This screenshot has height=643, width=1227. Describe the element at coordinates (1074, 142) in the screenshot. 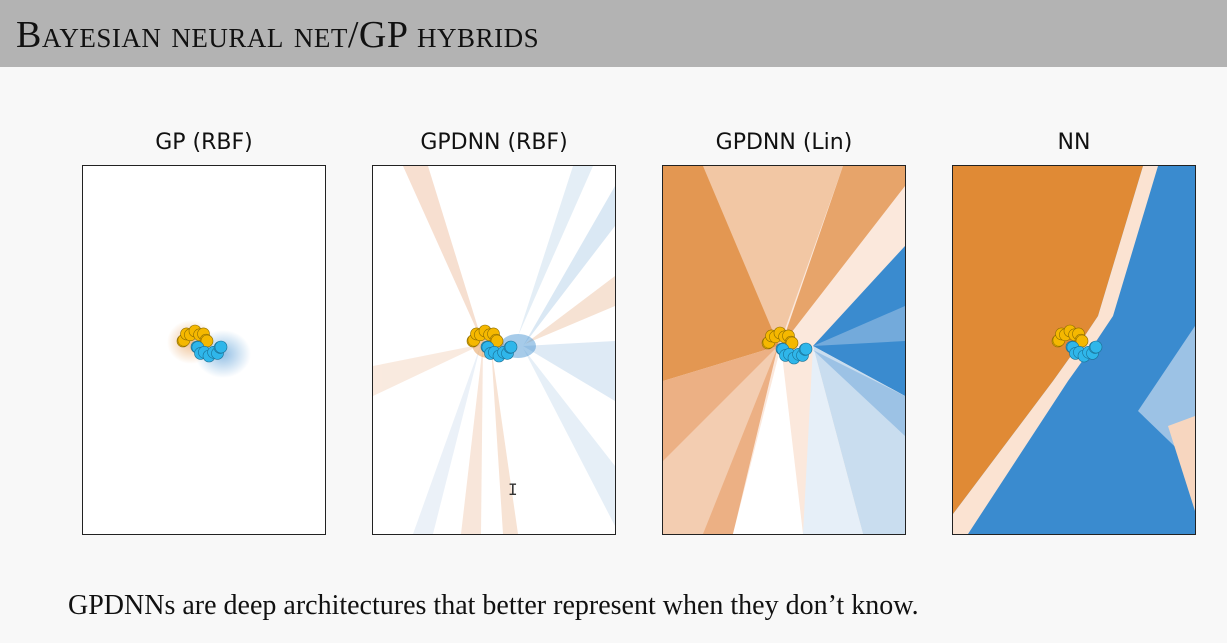

I see `panel-title-nn: NN` at that location.